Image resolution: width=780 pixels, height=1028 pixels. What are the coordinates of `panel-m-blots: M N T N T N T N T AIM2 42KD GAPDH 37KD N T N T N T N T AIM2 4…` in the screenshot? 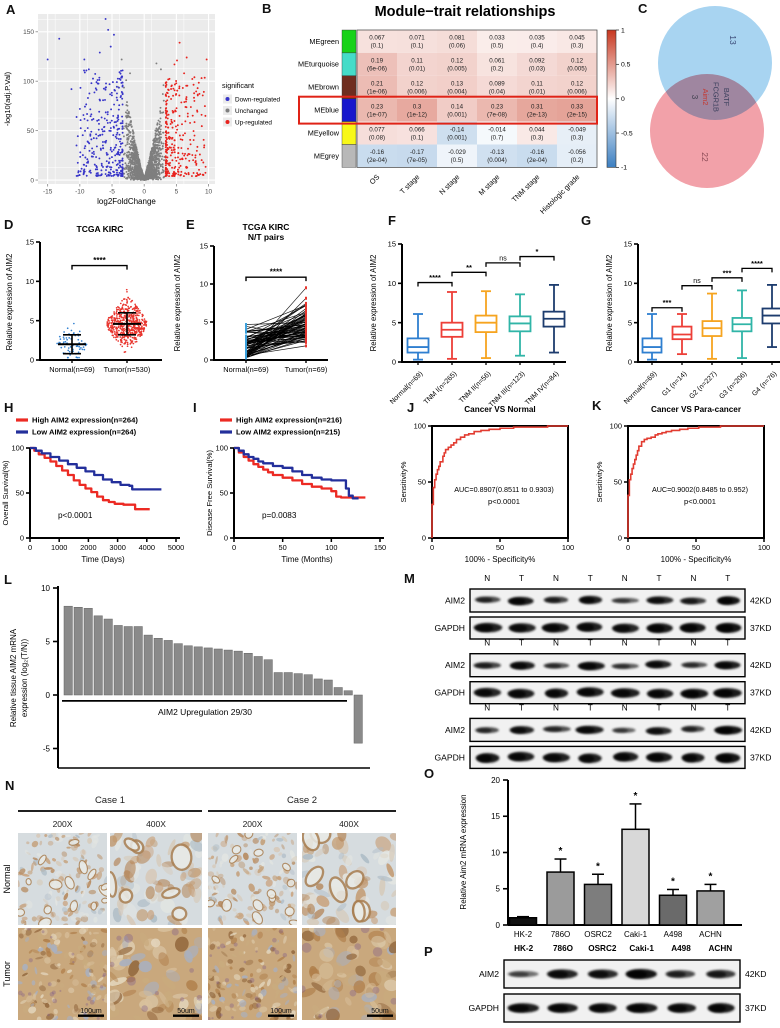 It's located at (586, 671).